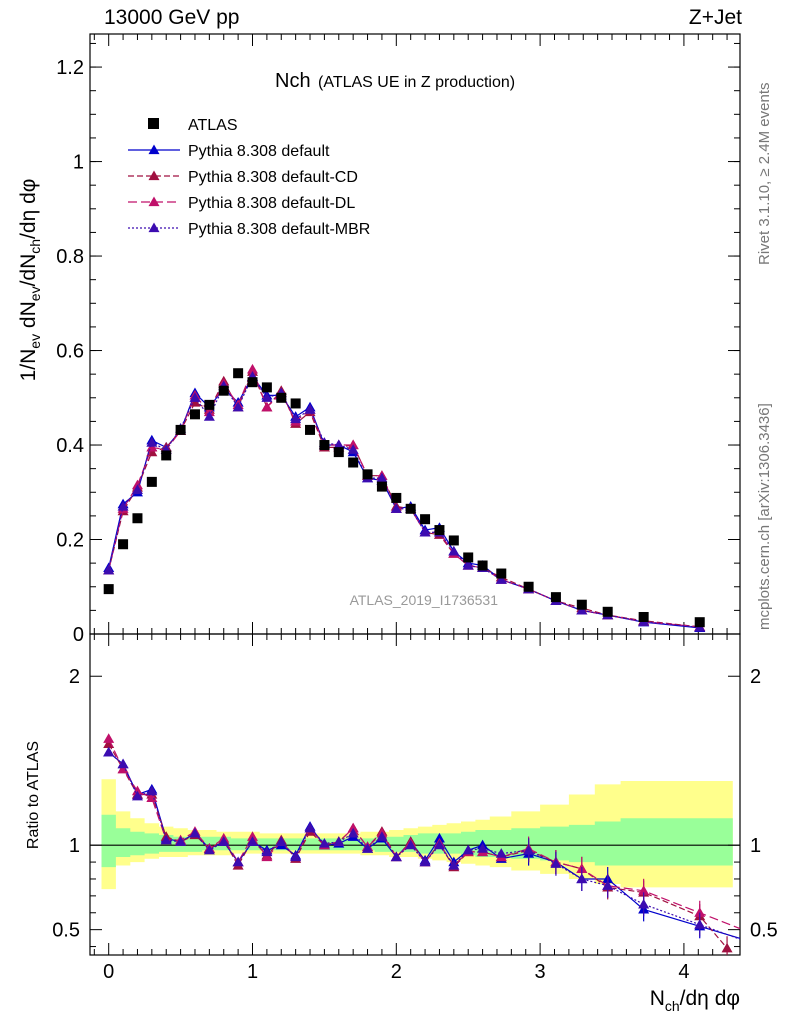 The image size is (786, 1024). What do you see at coordinates (70, 446) in the screenshot?
I see `y-tick-label: 0.4` at bounding box center [70, 446].